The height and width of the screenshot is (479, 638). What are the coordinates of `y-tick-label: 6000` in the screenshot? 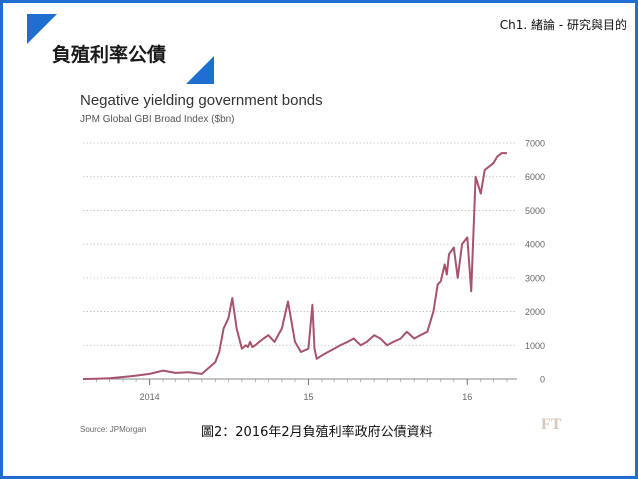 It's located at (535, 177).